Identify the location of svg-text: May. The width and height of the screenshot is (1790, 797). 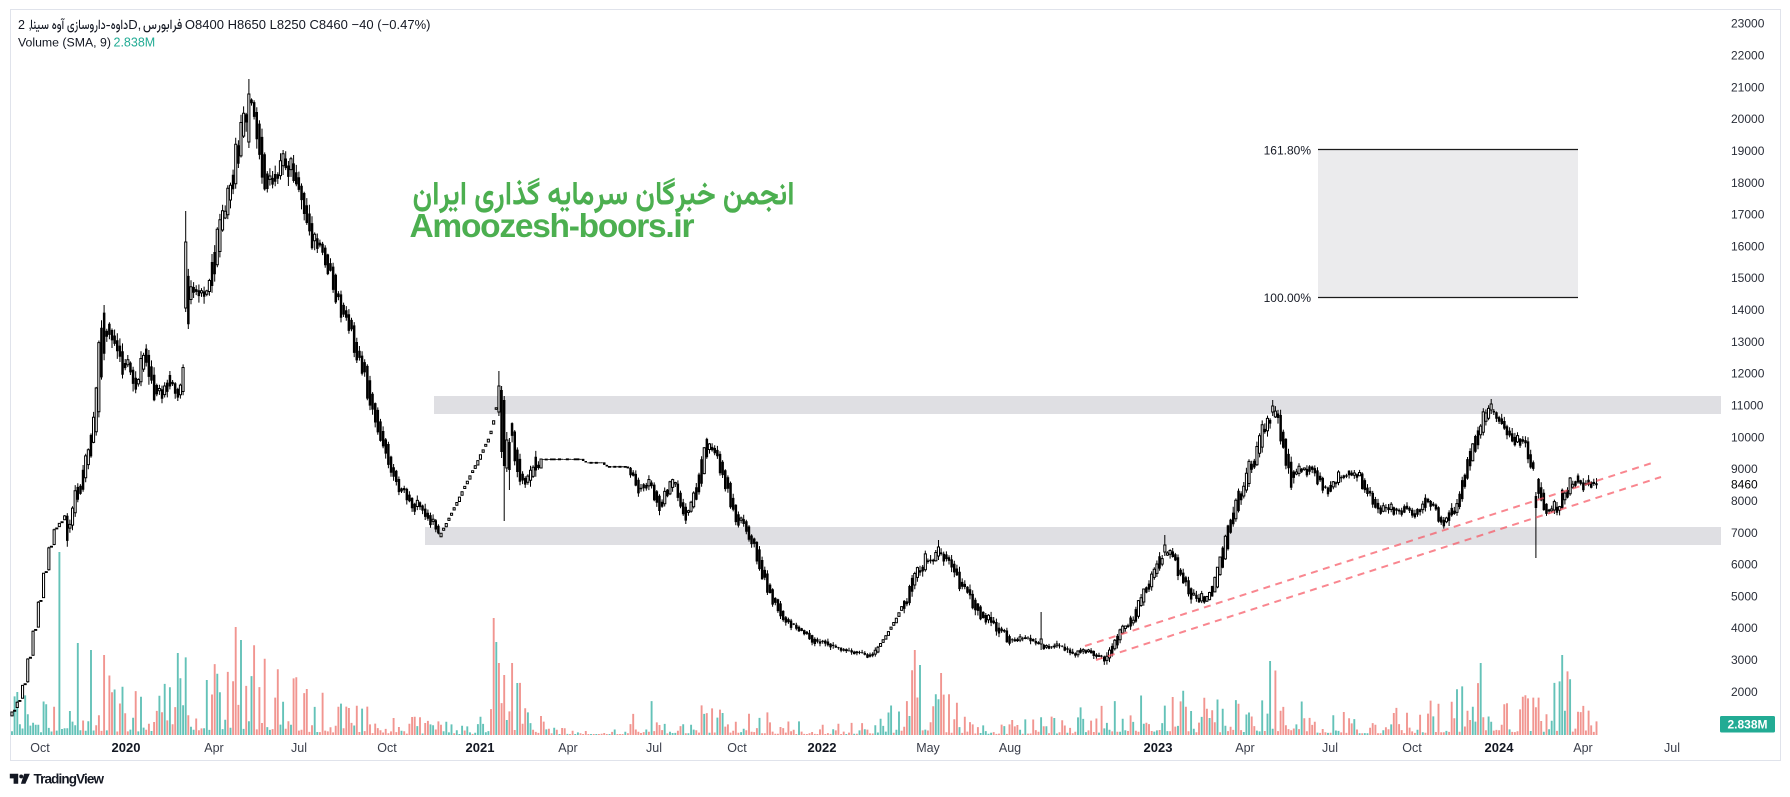
(928, 748).